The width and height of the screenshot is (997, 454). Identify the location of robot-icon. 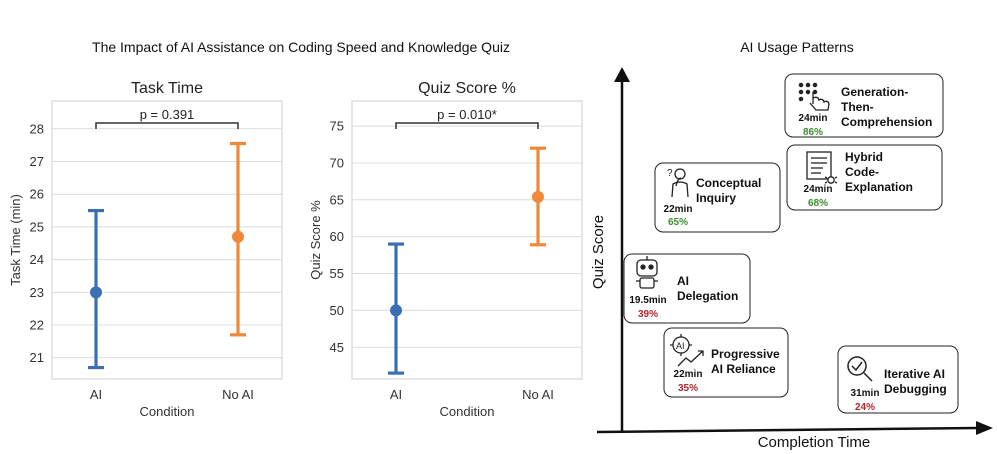
(647, 272).